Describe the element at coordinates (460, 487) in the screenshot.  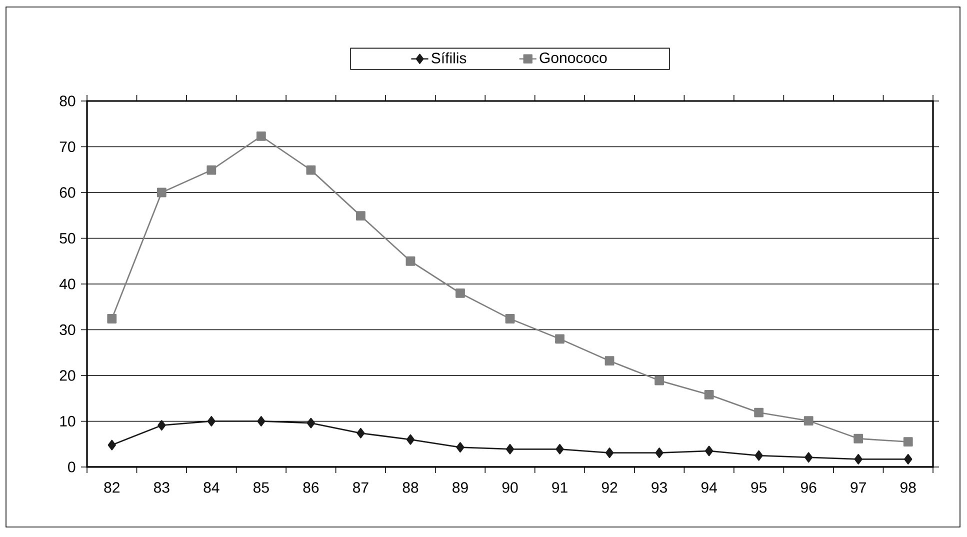
I see `x-tick-label: 89` at that location.